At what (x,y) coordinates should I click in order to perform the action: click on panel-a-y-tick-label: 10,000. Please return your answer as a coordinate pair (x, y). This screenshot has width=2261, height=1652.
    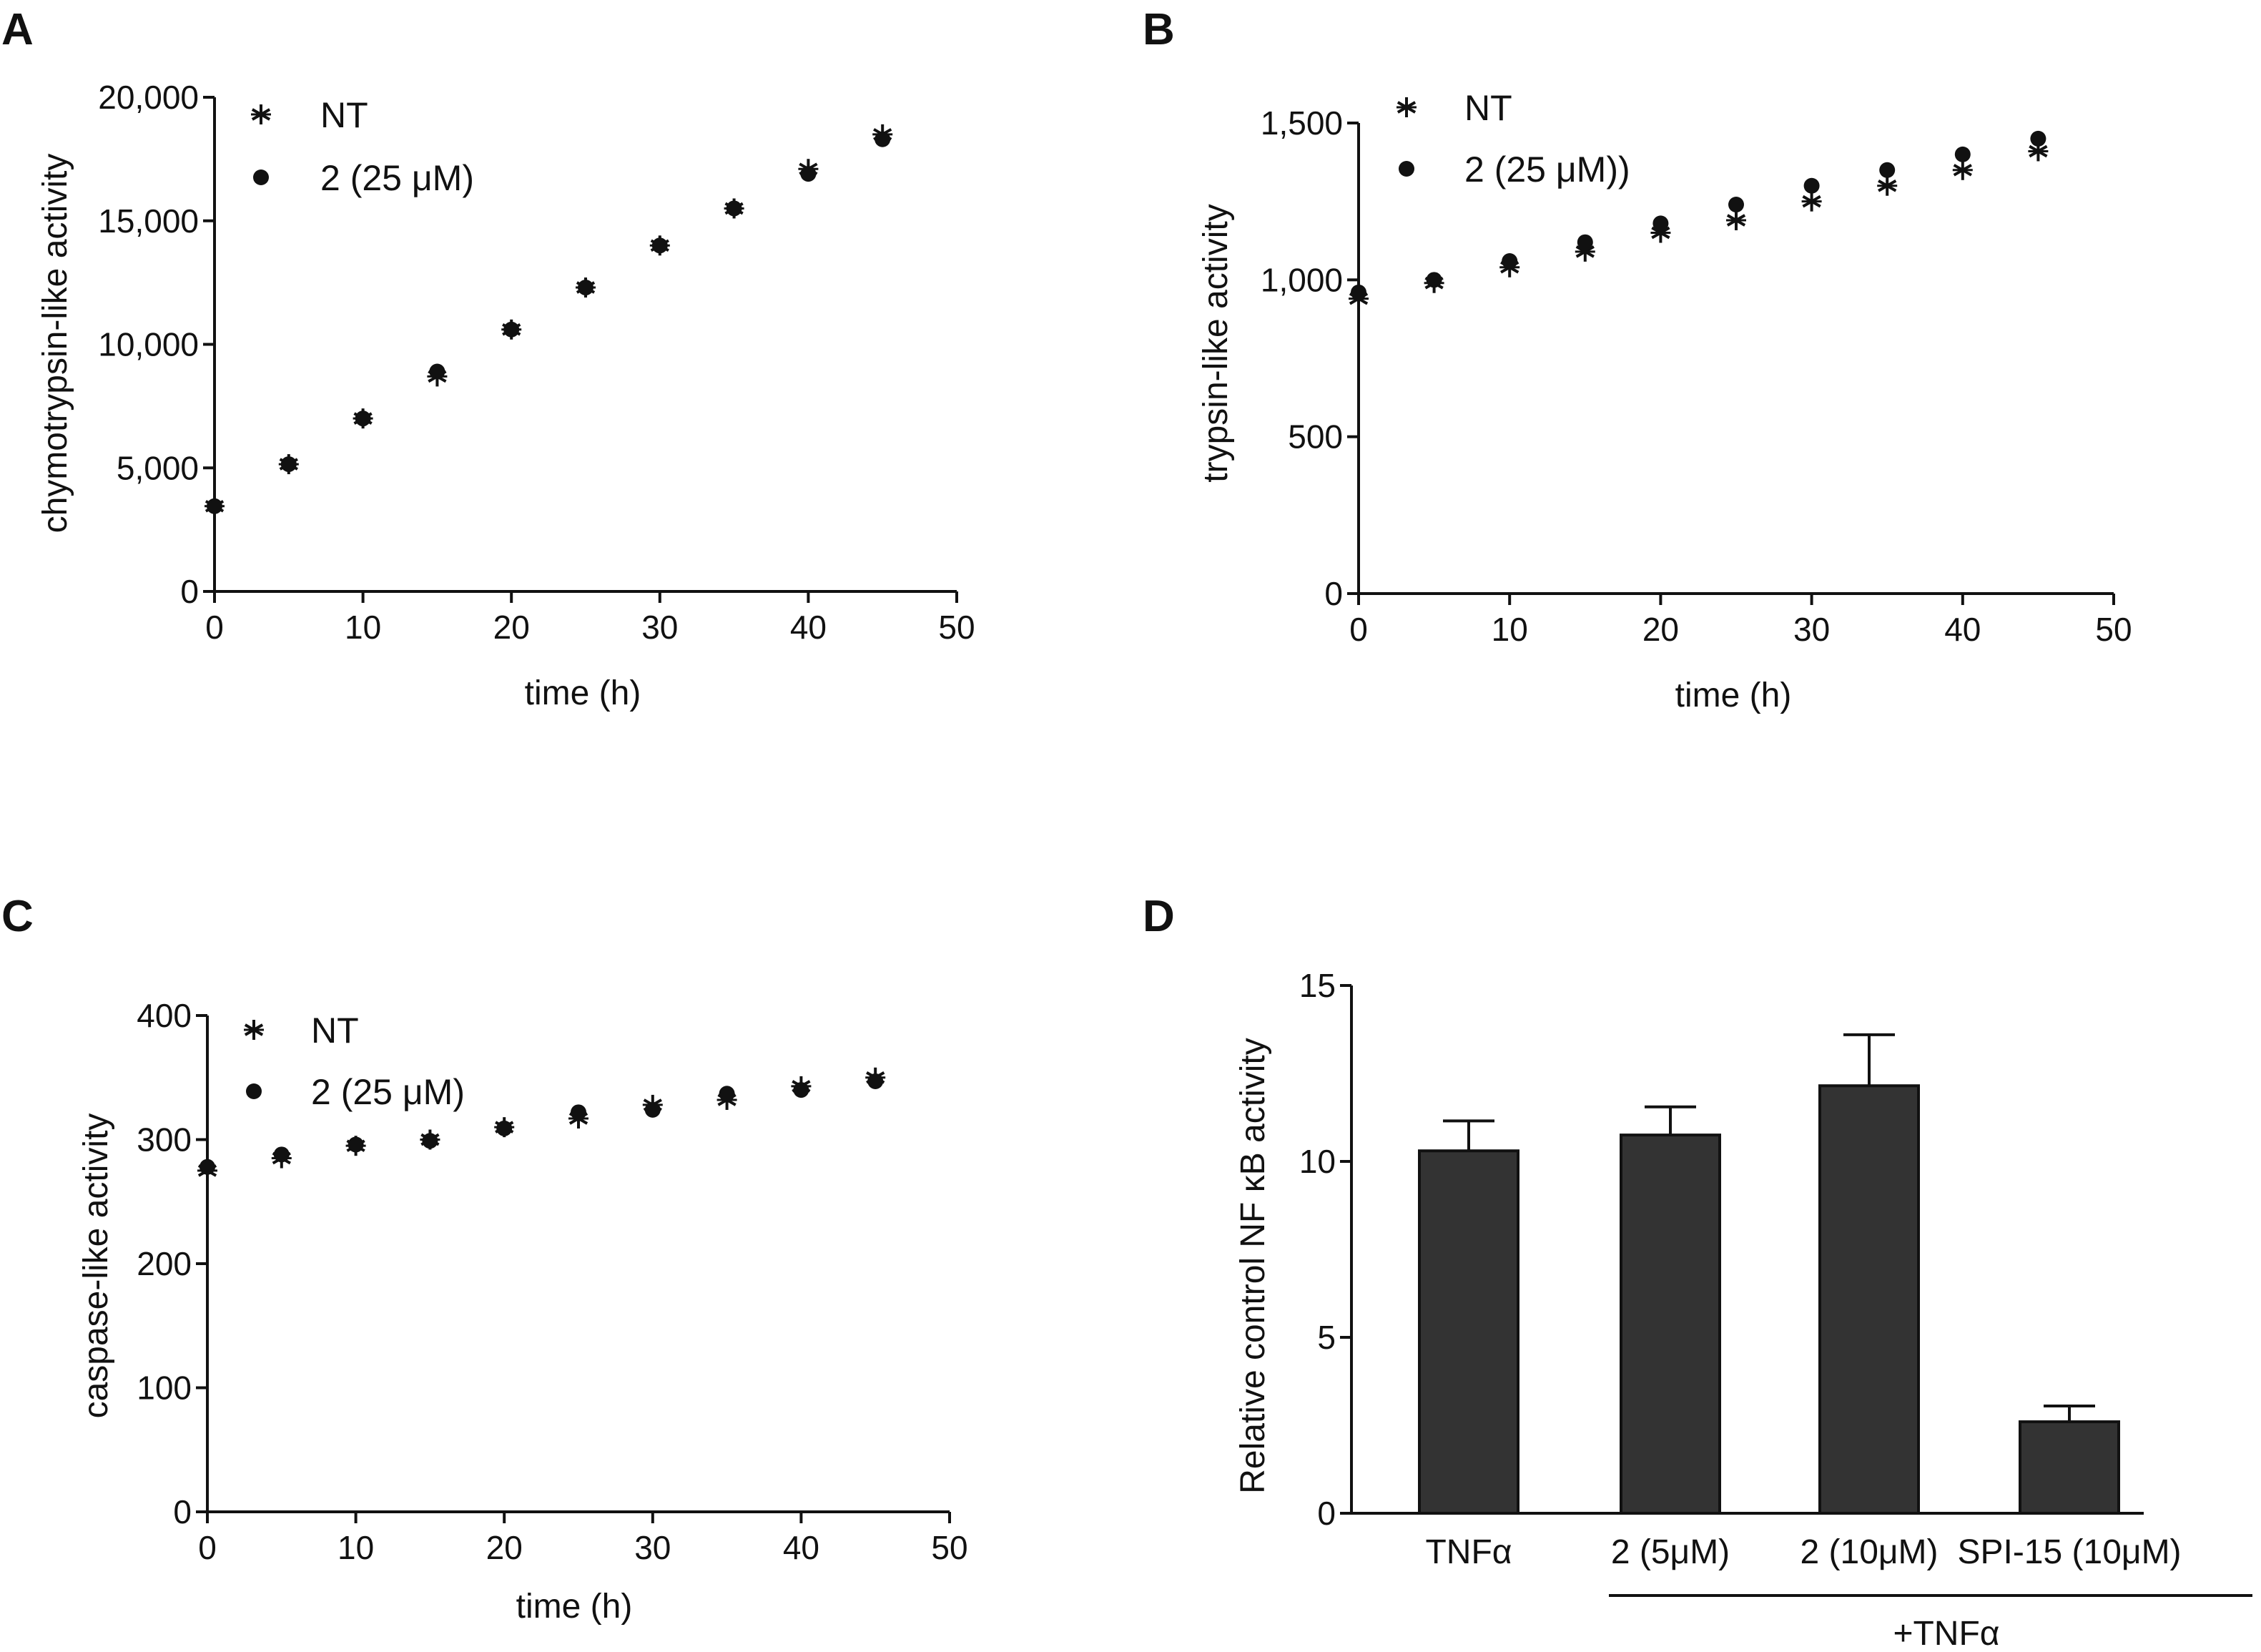
    Looking at the image, I should click on (149, 345).